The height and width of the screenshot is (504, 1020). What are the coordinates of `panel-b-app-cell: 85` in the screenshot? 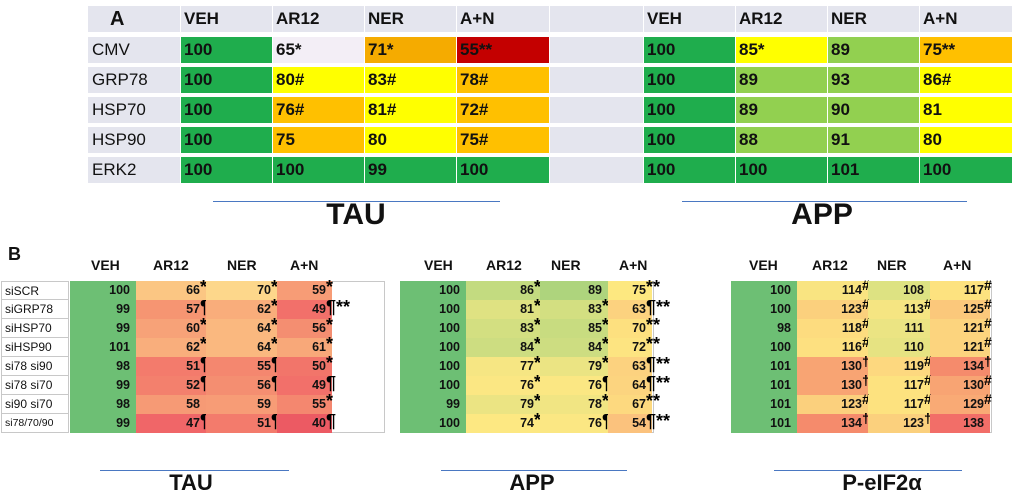 It's located at (574, 328).